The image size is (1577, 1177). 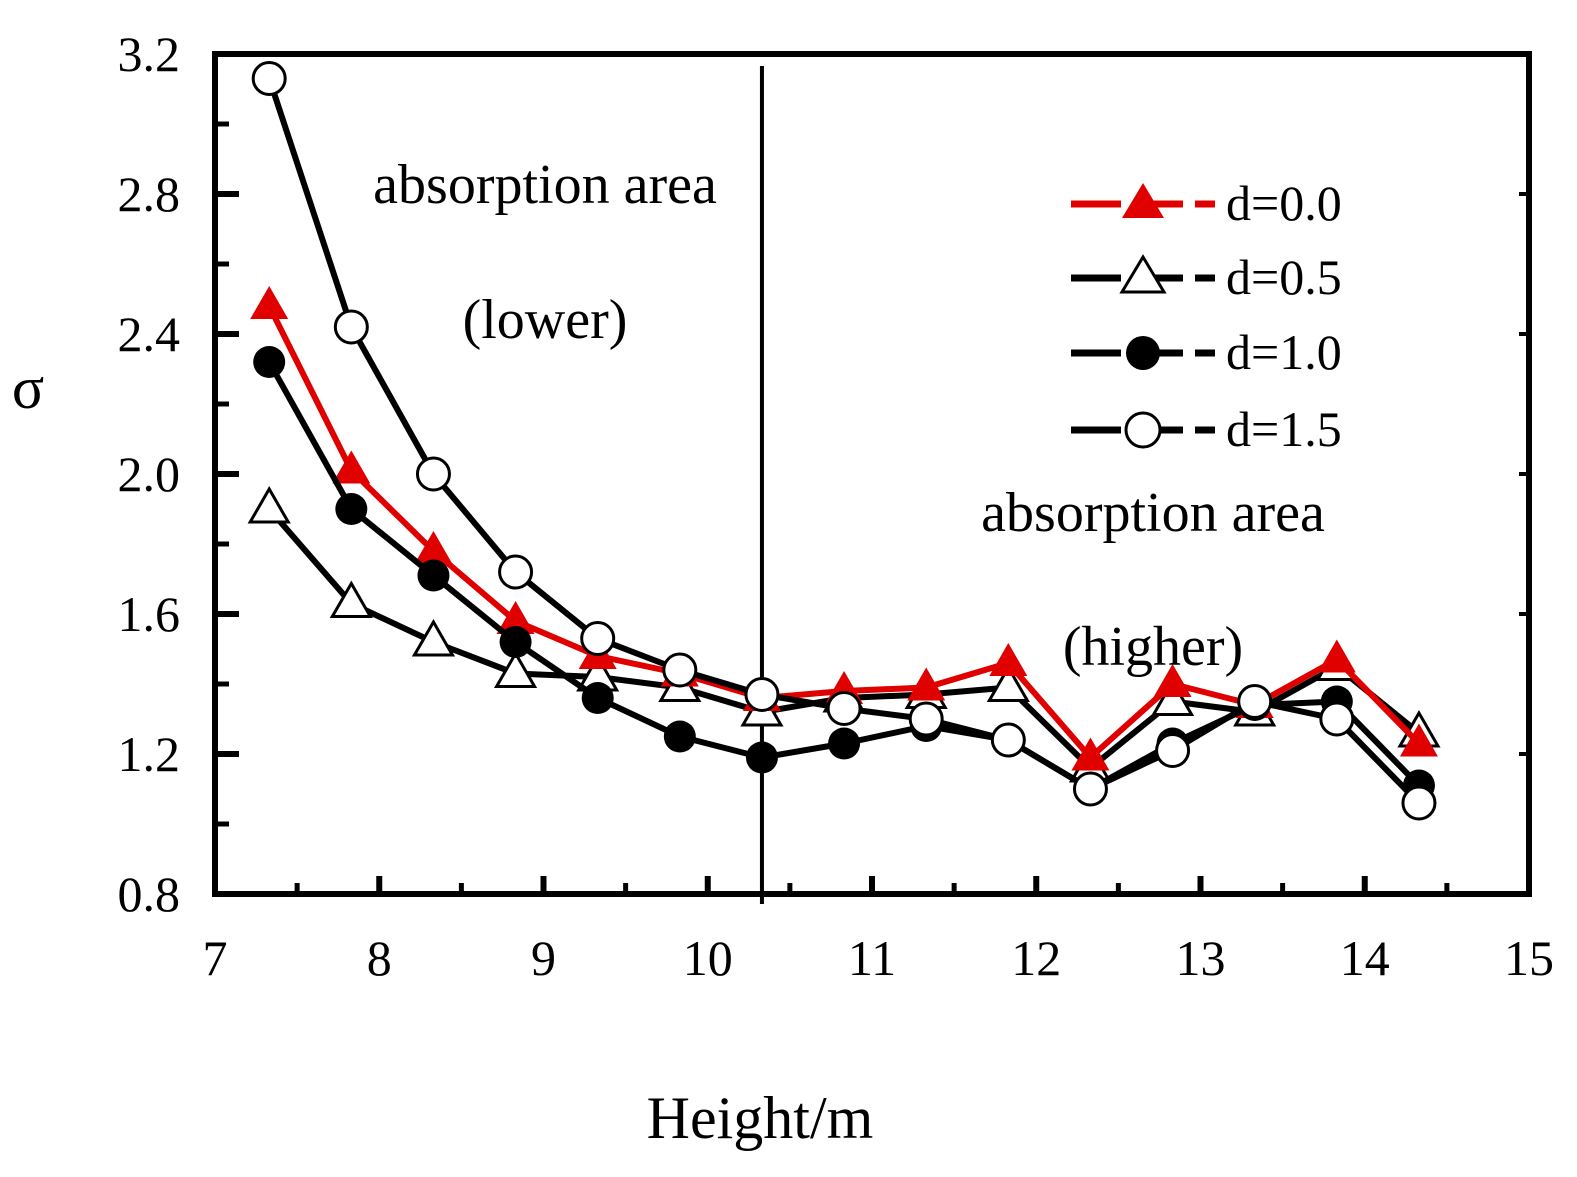 I want to click on annotation-lower-title: absorption area, so click(x=545, y=185).